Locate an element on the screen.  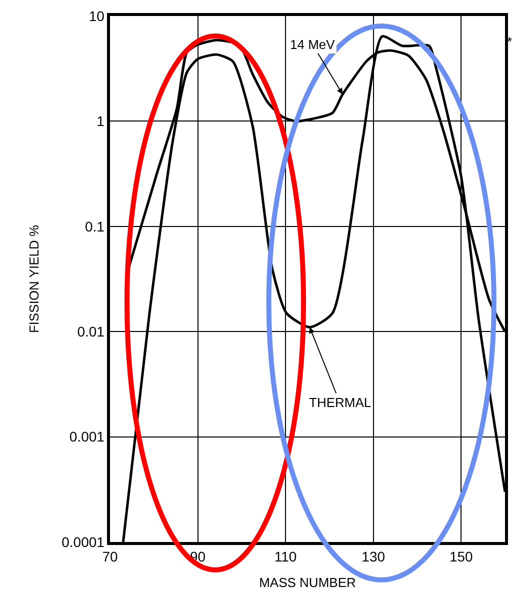
y-tick-label: 0.001 is located at coordinates (87, 436).